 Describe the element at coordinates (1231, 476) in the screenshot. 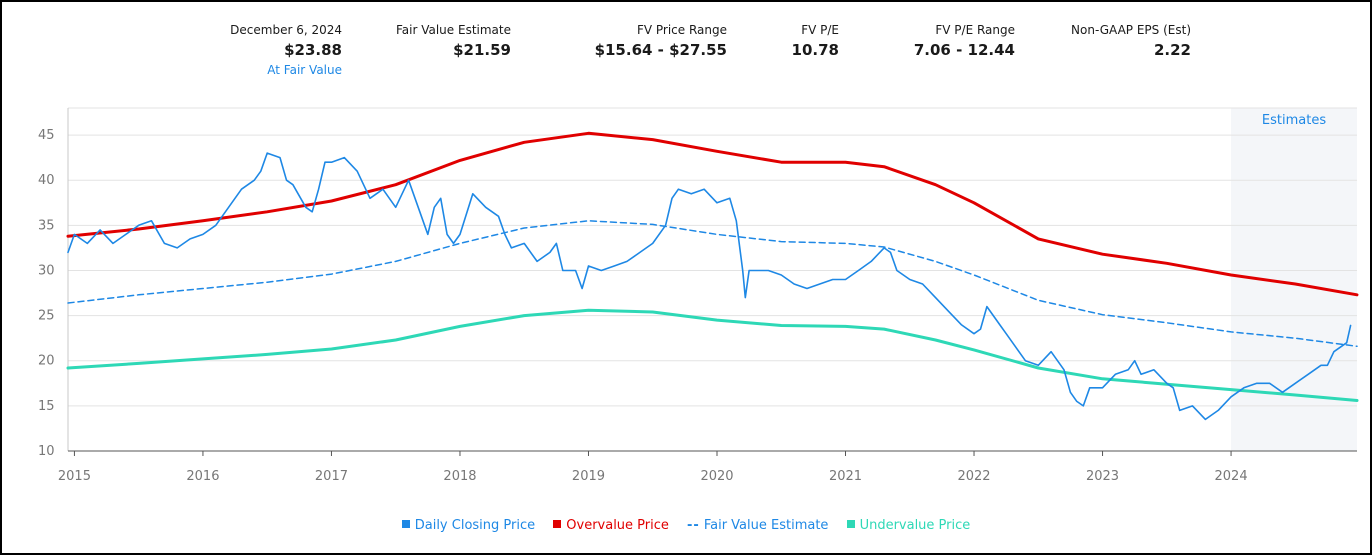

I see `x-tick-label: 2024` at that location.